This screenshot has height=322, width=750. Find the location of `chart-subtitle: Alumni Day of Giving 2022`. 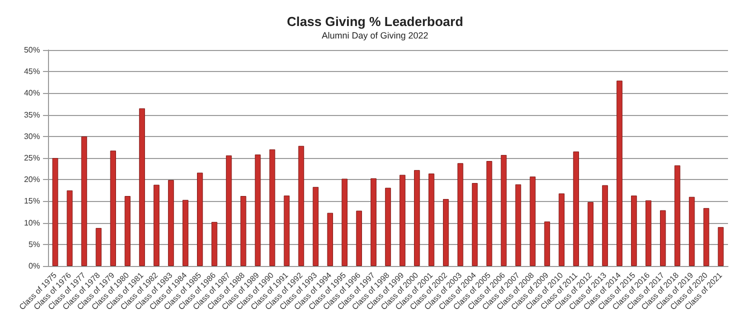

chart-subtitle: Alumni Day of Giving 2022 is located at coordinates (375, 35).